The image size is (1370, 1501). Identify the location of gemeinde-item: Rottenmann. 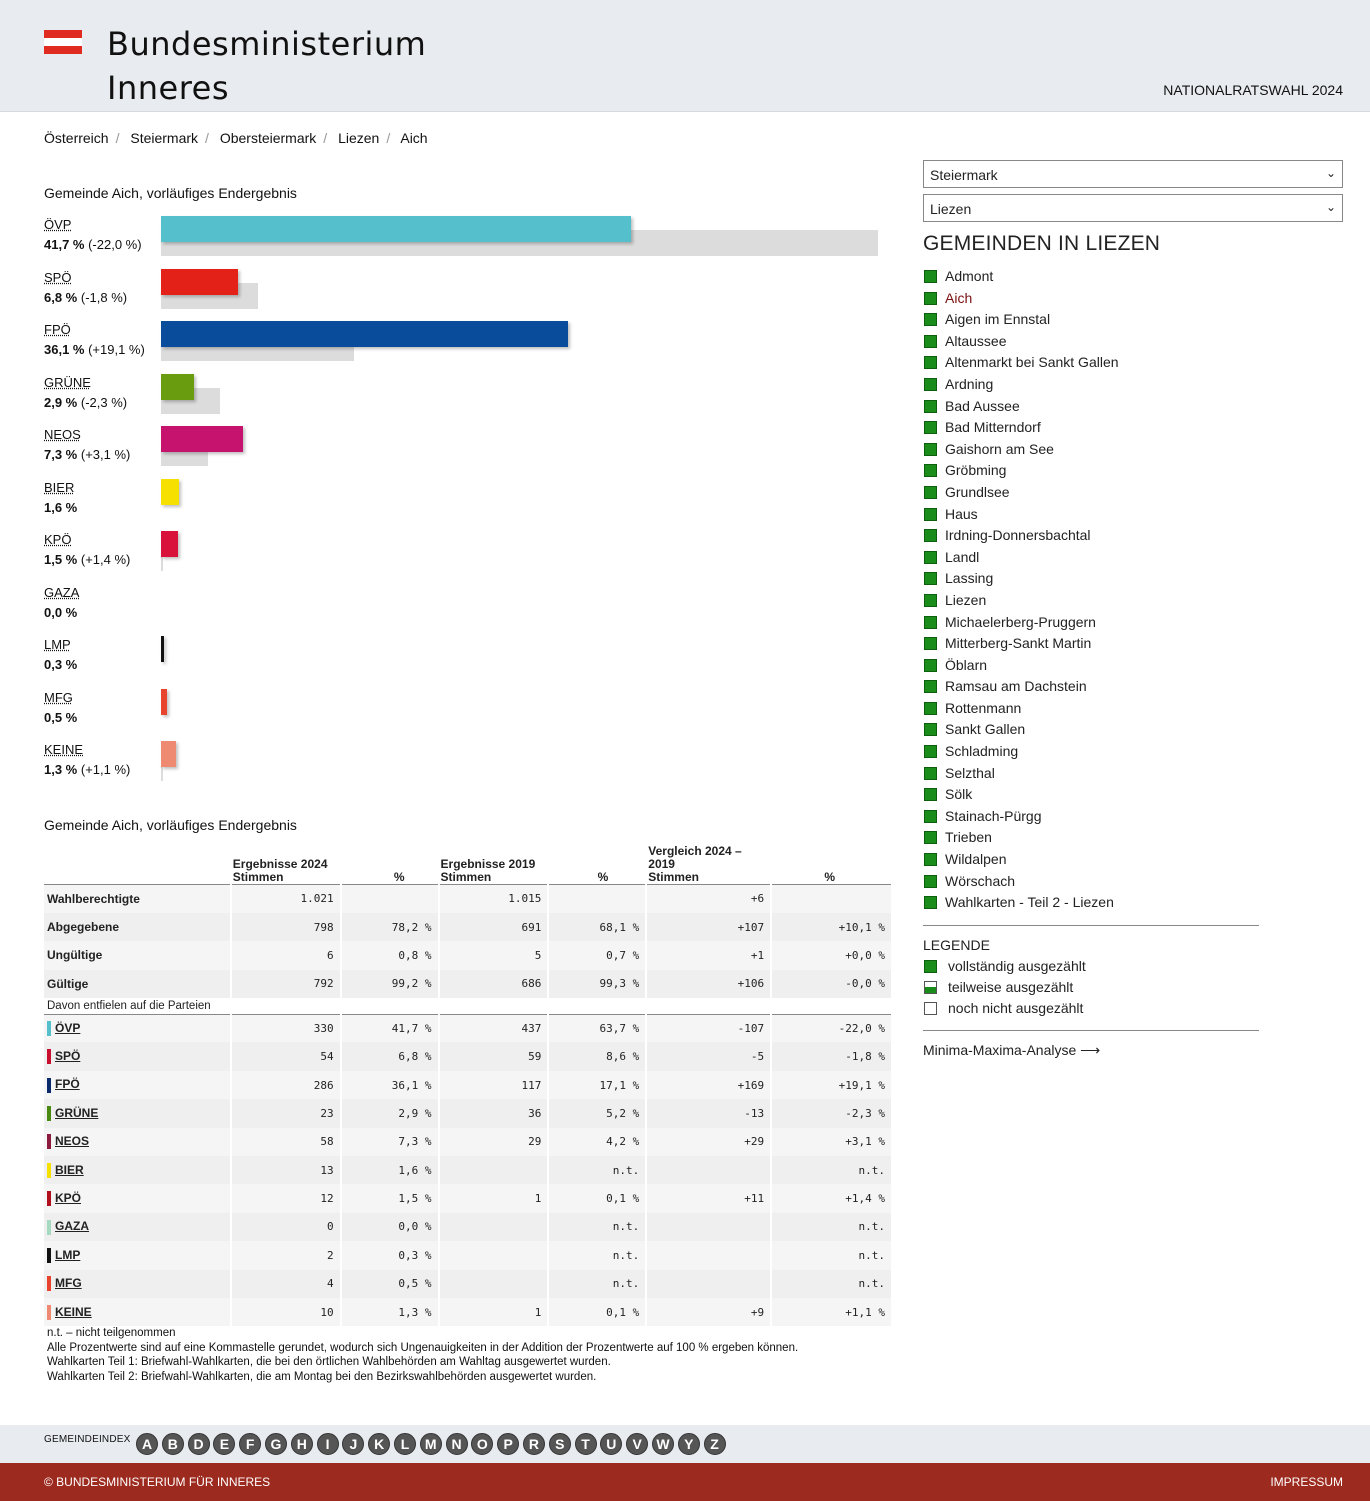
(1133, 709).